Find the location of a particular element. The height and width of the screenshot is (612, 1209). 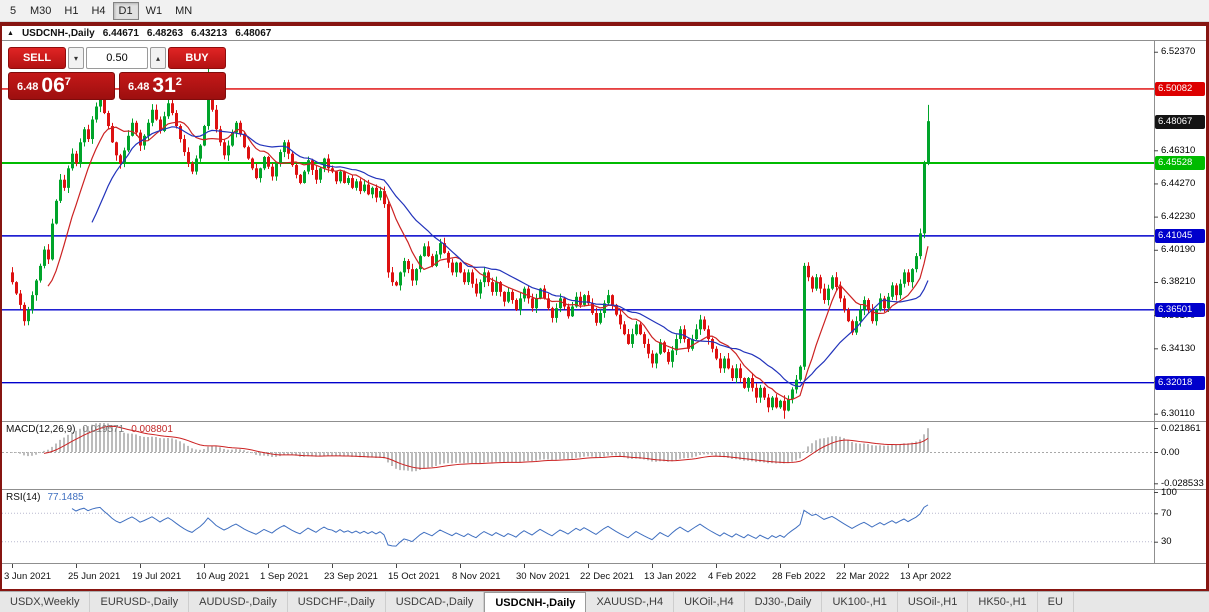

chart-tab-ukoil-h4: UKOil-,H4 is located at coordinates (709, 602).